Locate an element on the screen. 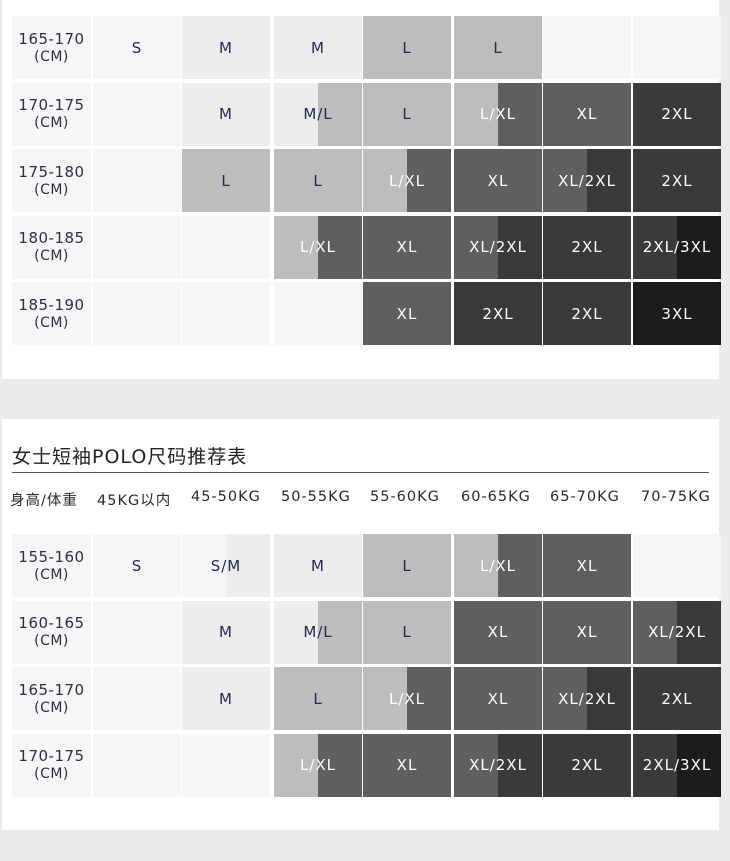 The height and width of the screenshot is (861, 730). height-range: 170-175 is located at coordinates (51, 105).